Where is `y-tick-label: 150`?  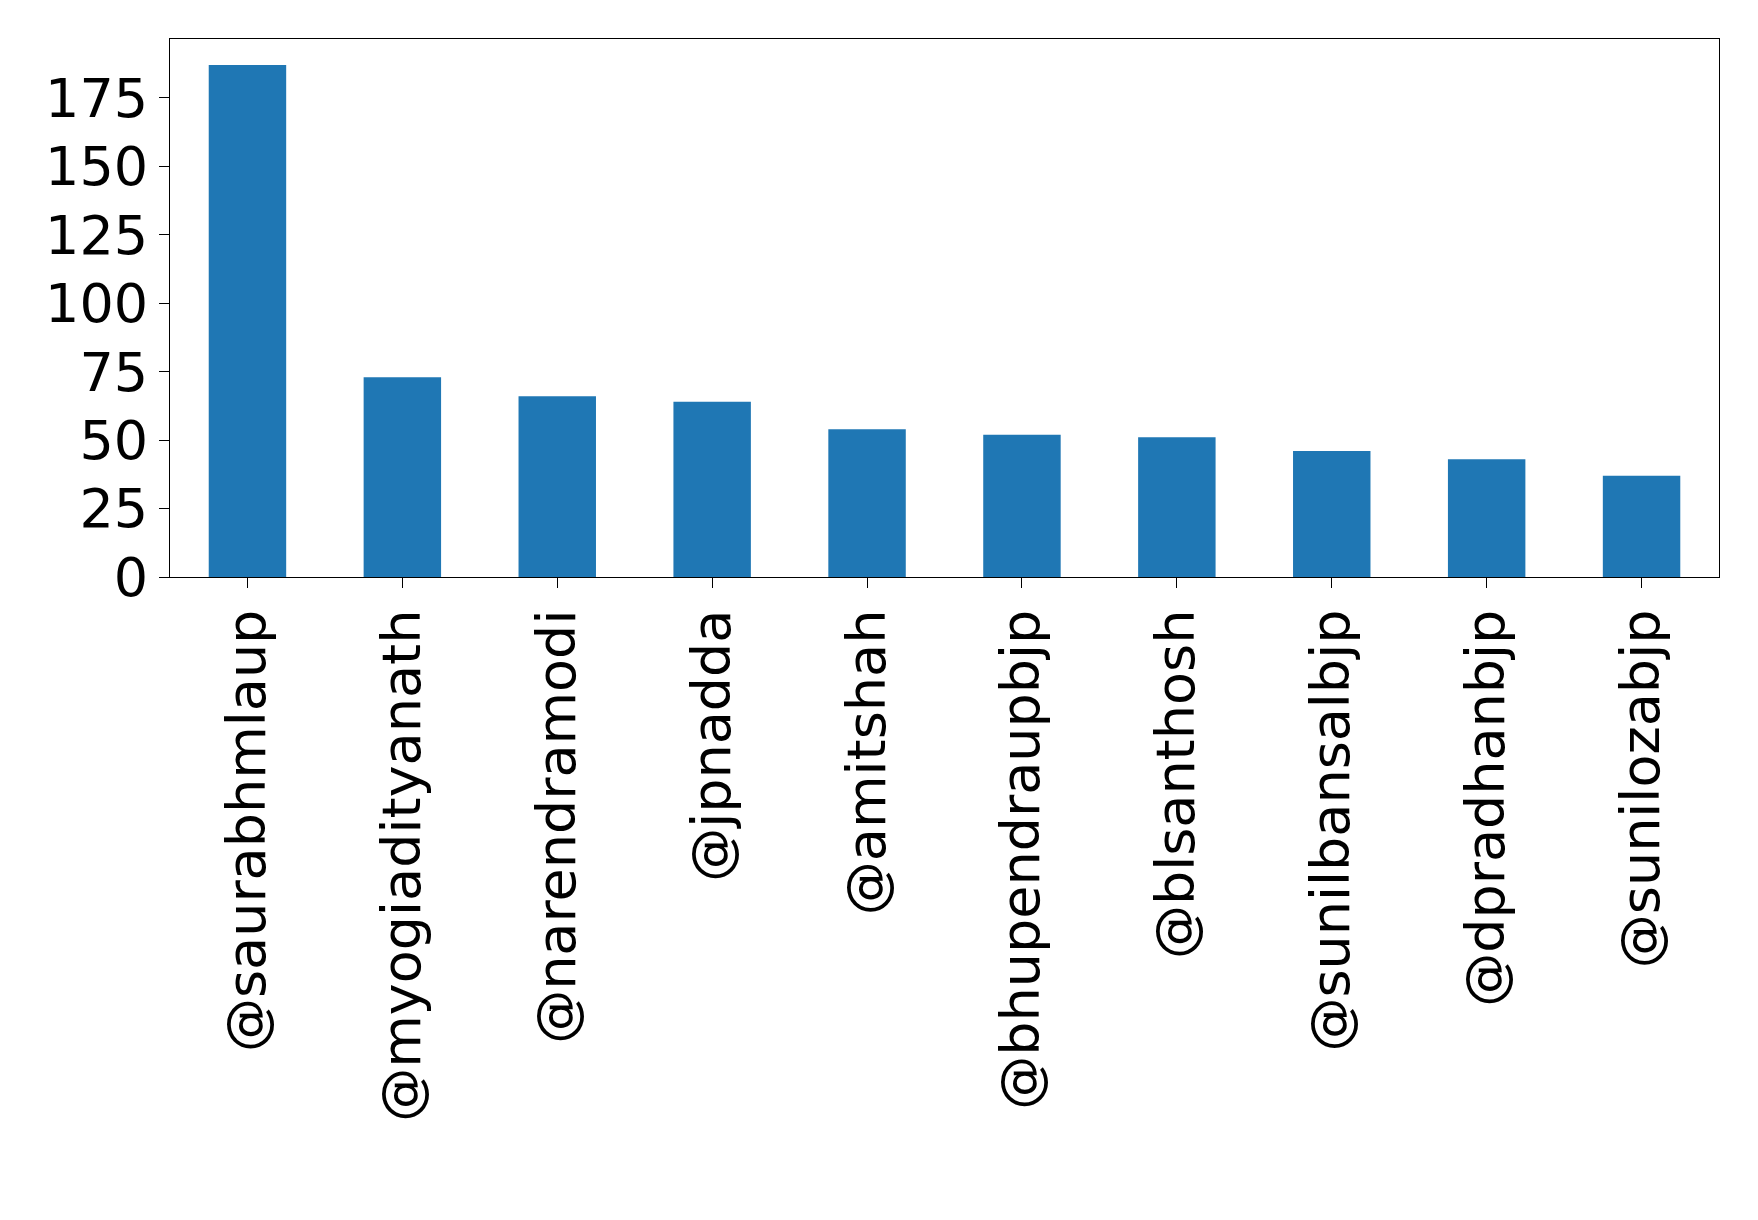
y-tick-label: 150 is located at coordinates (97, 167).